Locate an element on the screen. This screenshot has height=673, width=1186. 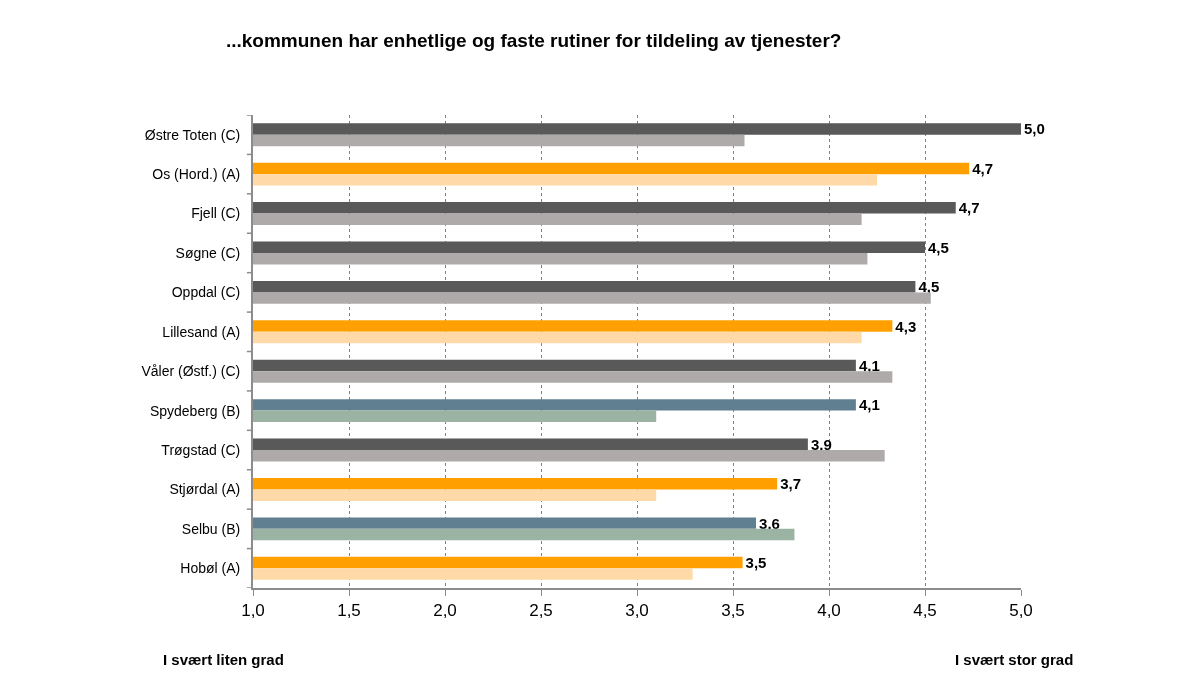
x-tick-label: 1,0 is located at coordinates (253, 611).